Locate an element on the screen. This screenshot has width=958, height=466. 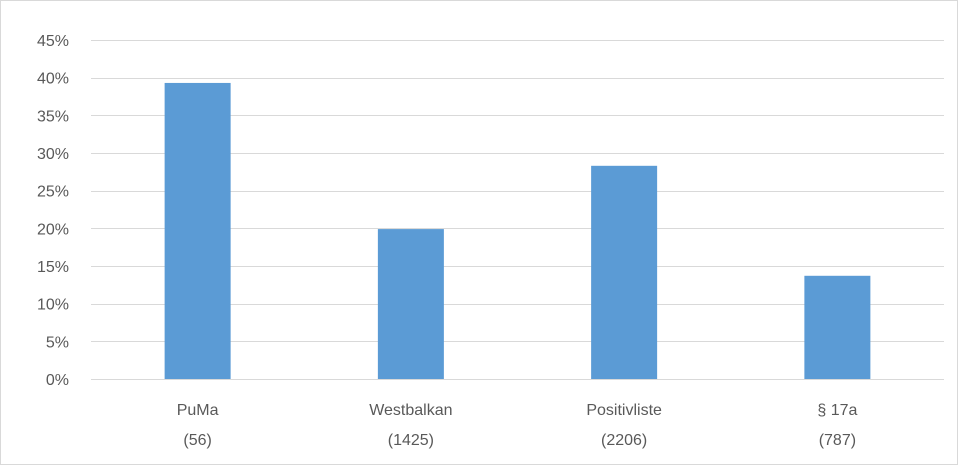
x-category-count-label: (2206) is located at coordinates (624, 440).